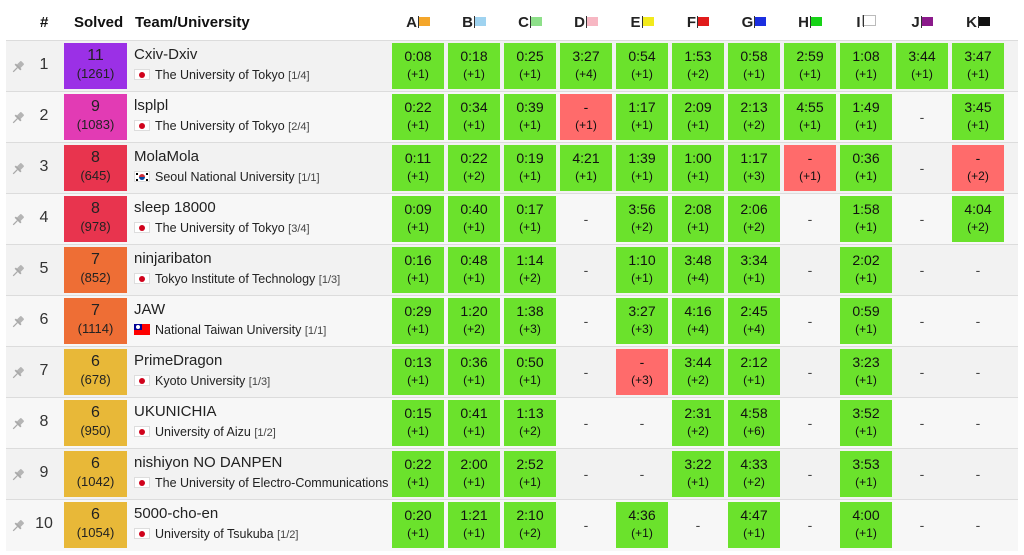 This screenshot has height=555, width=1024. What do you see at coordinates (418, 311) in the screenshot?
I see `submission-time: 0:29` at bounding box center [418, 311].